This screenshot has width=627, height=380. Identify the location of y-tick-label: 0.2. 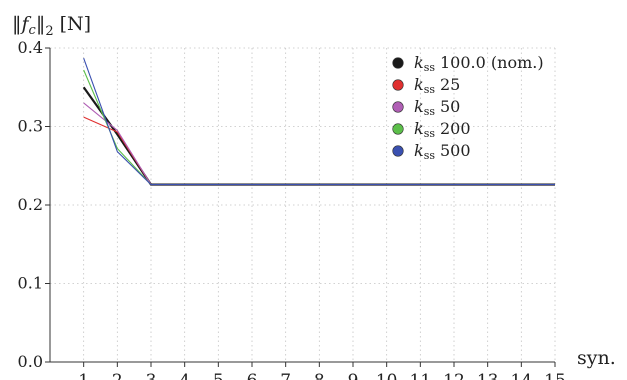
(30, 204).